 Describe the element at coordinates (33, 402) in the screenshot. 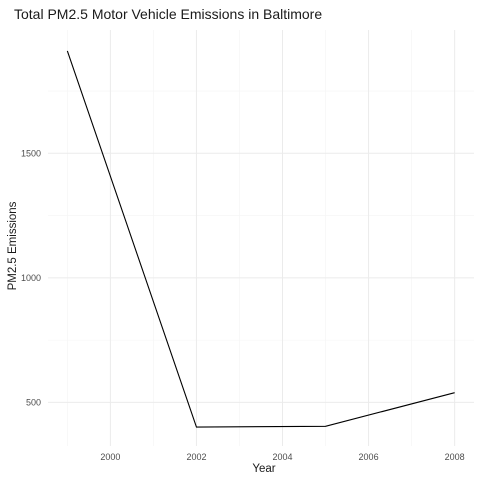

I see `y-tick-label: 500` at that location.